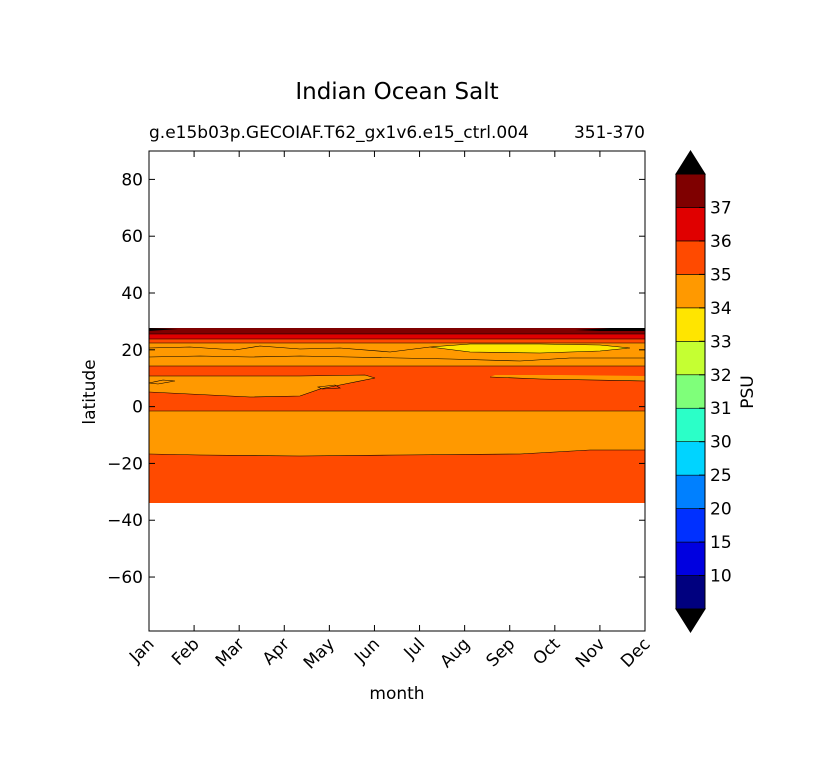 This screenshot has width=838, height=783. I want to click on colorbar-label: PSU, so click(748, 392).